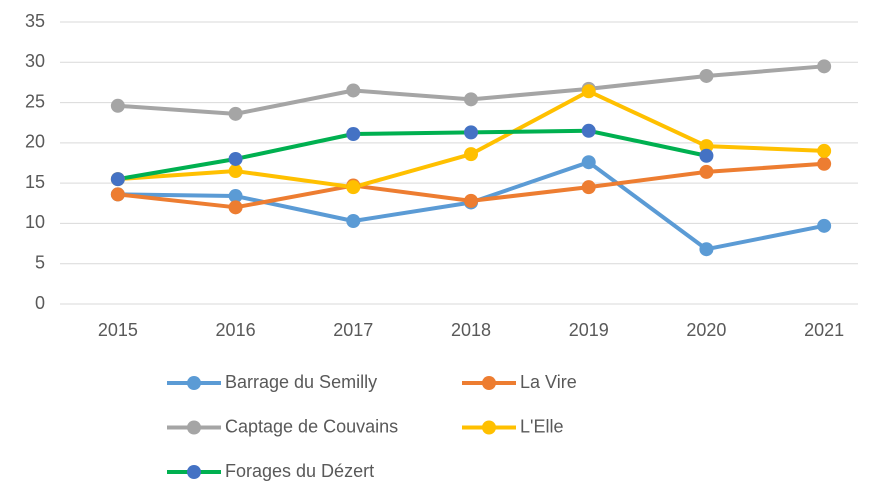  What do you see at coordinates (301, 382) in the screenshot?
I see `legend-label: Barrage du Semilly` at bounding box center [301, 382].